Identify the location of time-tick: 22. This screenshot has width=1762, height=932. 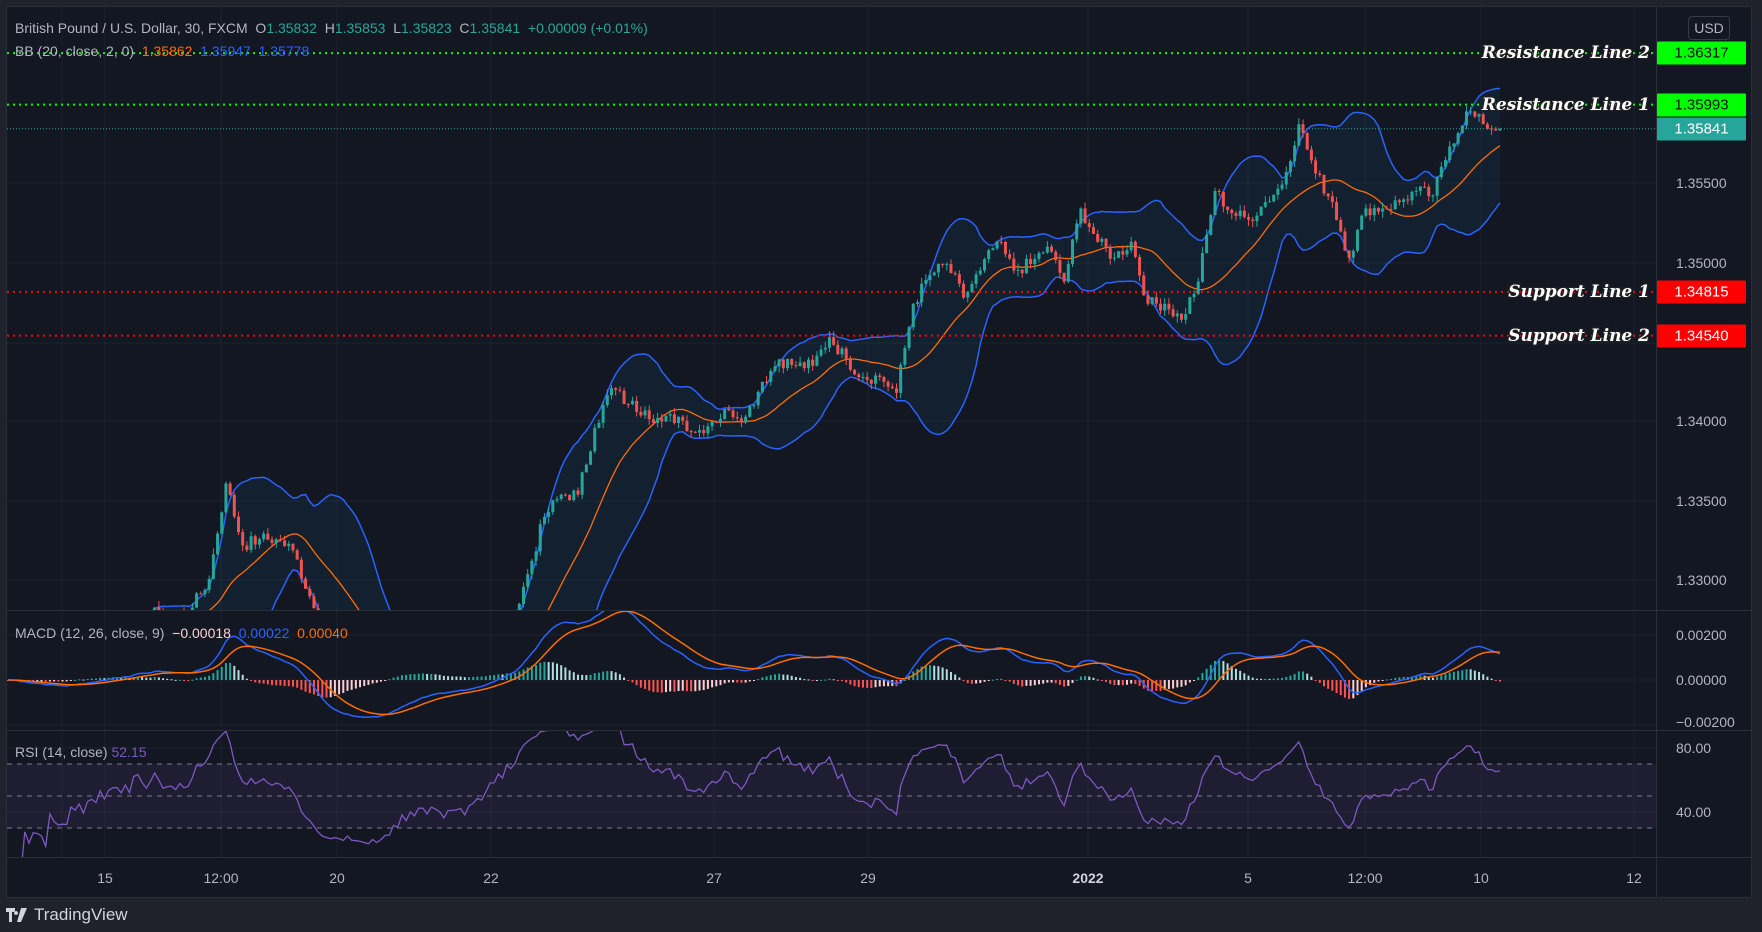
(491, 878).